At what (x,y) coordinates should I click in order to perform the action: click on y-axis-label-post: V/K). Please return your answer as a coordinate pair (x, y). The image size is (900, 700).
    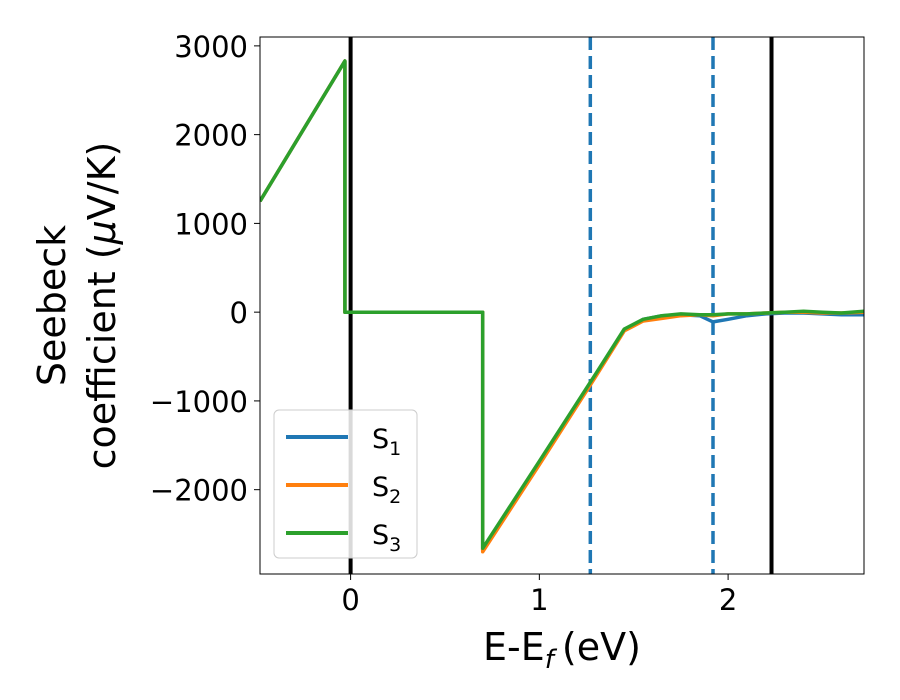
    Looking at the image, I should click on (102, 181).